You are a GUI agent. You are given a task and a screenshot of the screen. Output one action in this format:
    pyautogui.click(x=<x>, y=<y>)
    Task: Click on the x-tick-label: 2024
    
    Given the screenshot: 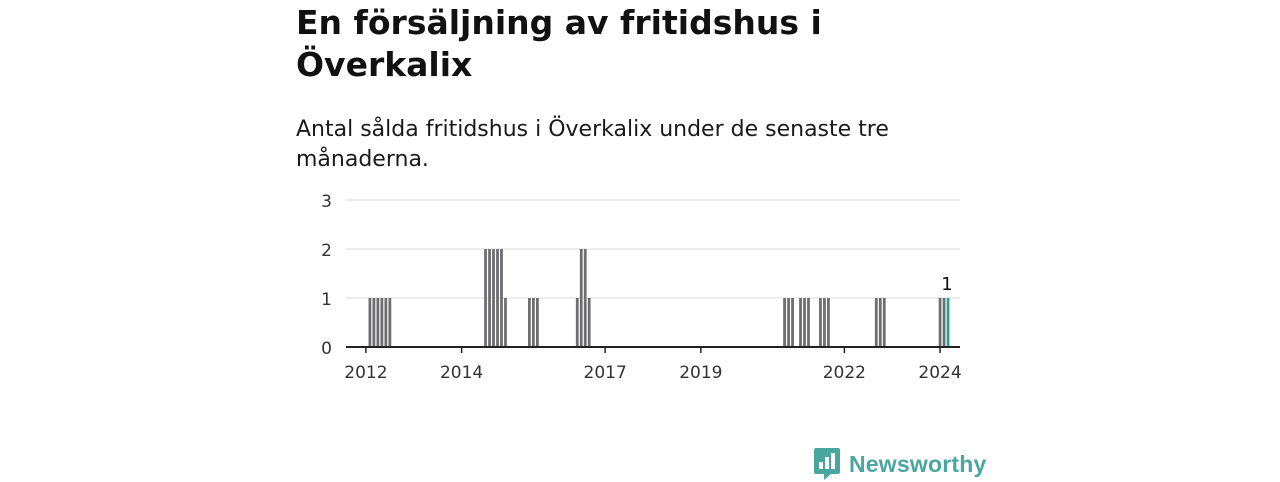 What is the action you would take?
    pyautogui.click(x=939, y=373)
    